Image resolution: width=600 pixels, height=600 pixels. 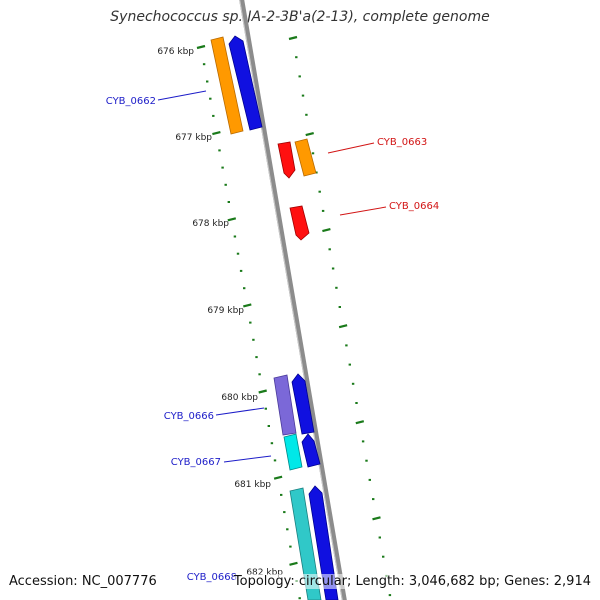 What do you see at coordinates (196, 462) in the screenshot?
I see `label-cyb-0667: CYB_0667` at bounding box center [196, 462].